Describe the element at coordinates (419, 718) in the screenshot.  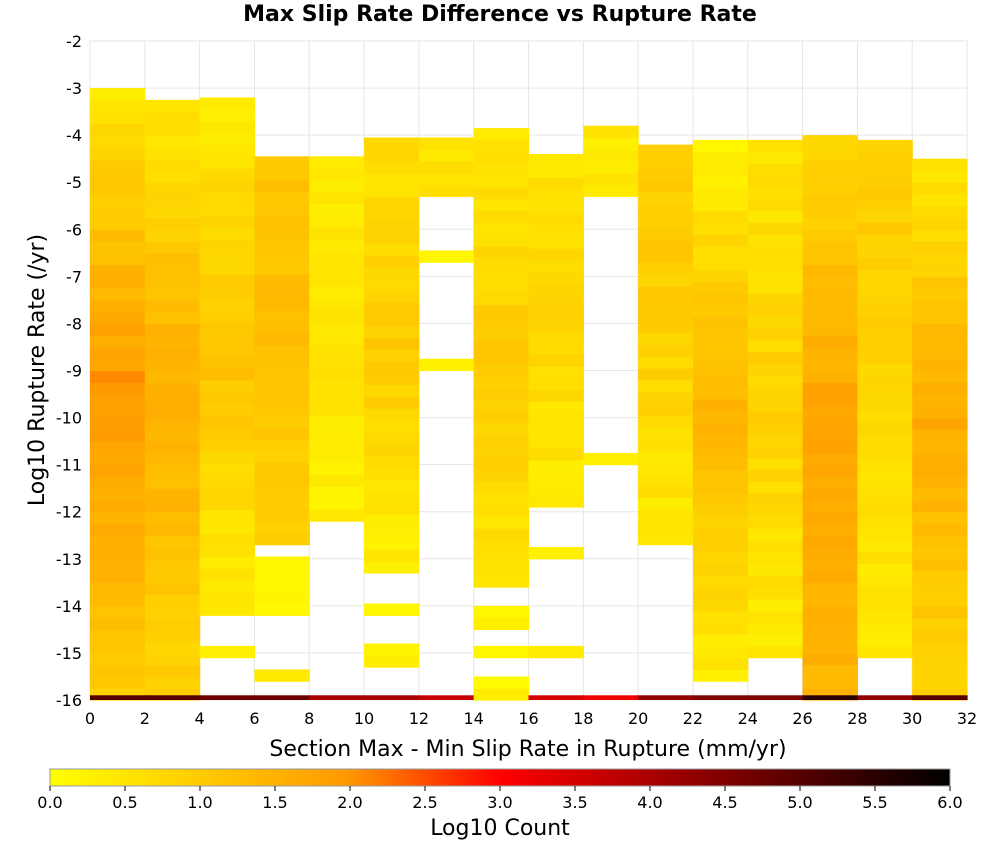
I see `x-tick-label: 12` at that location.